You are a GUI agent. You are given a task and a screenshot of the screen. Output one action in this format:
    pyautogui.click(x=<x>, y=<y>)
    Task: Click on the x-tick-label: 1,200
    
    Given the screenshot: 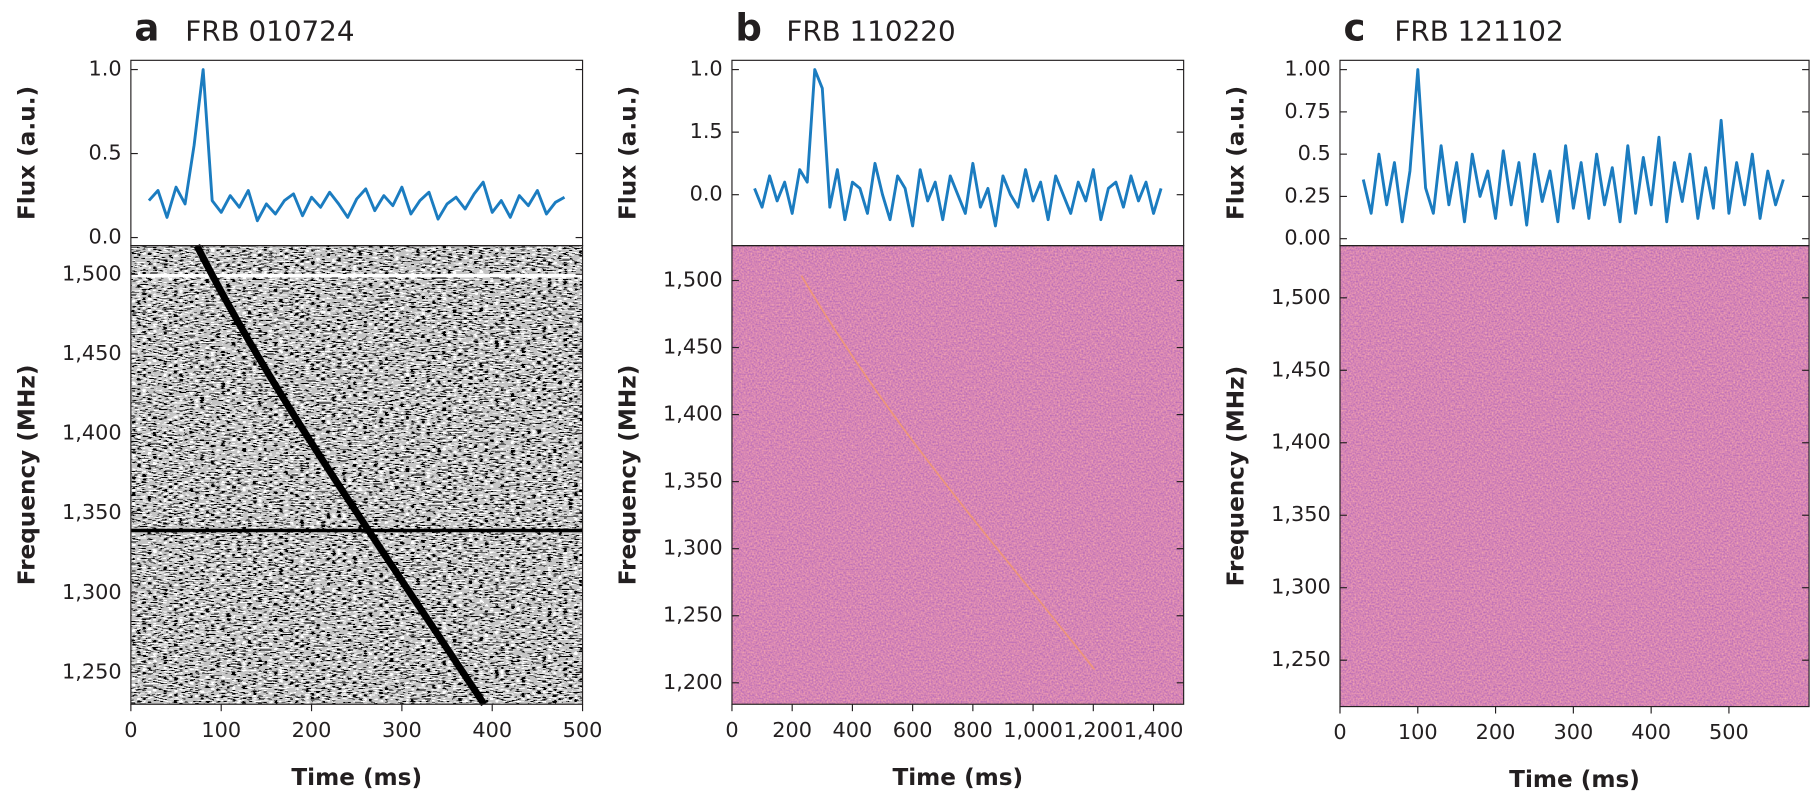 What is the action you would take?
    pyautogui.click(x=1093, y=730)
    